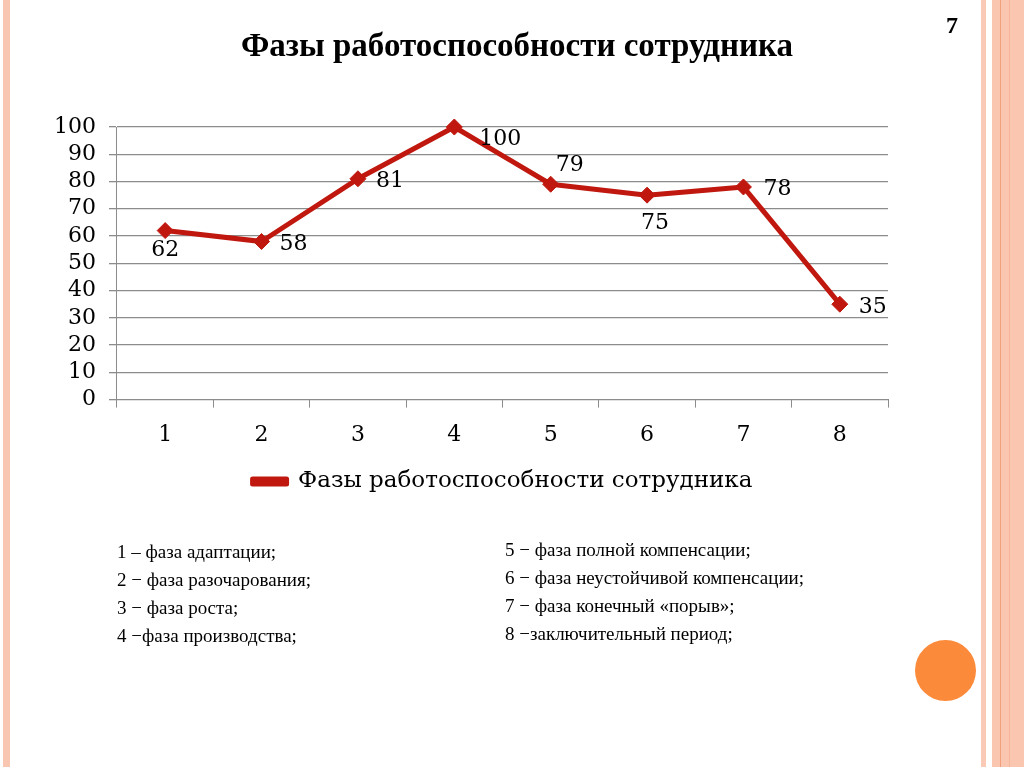 The width and height of the screenshot is (1024, 767). What do you see at coordinates (81, 180) in the screenshot?
I see `y-tick-label: 80` at bounding box center [81, 180].